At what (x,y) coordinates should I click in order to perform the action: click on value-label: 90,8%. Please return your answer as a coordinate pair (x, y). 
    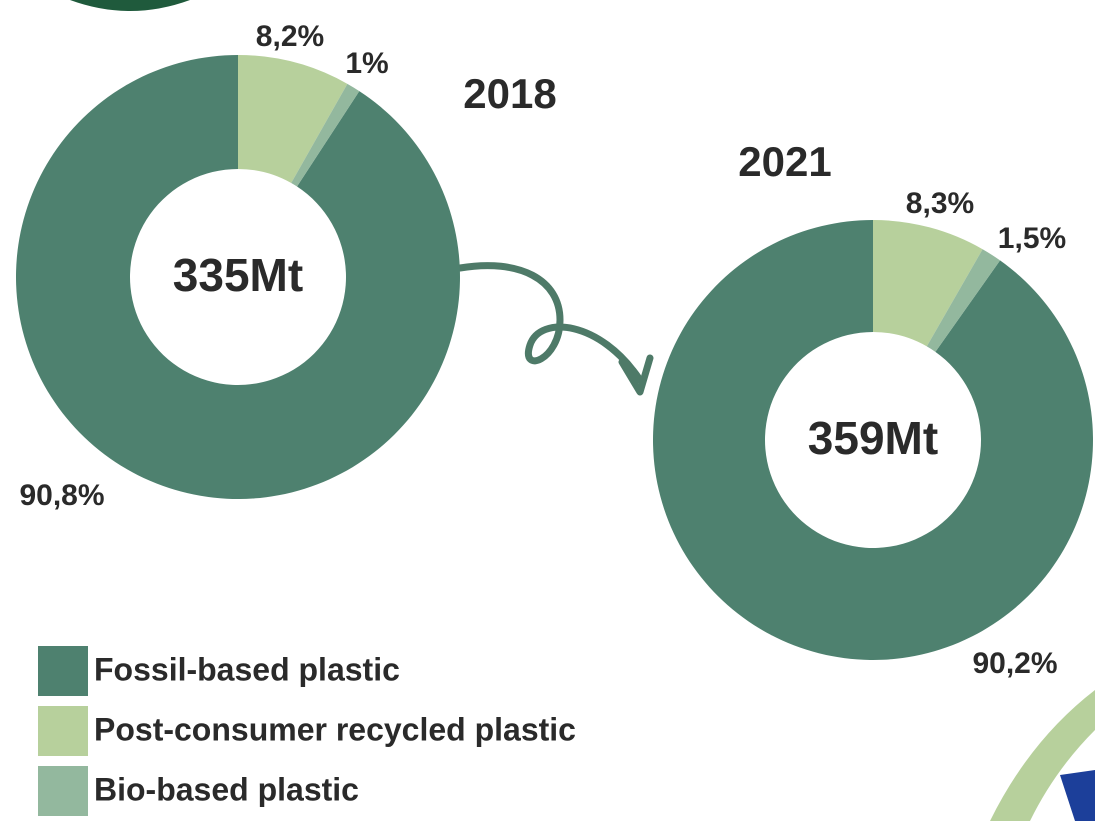
    Looking at the image, I should click on (61, 495).